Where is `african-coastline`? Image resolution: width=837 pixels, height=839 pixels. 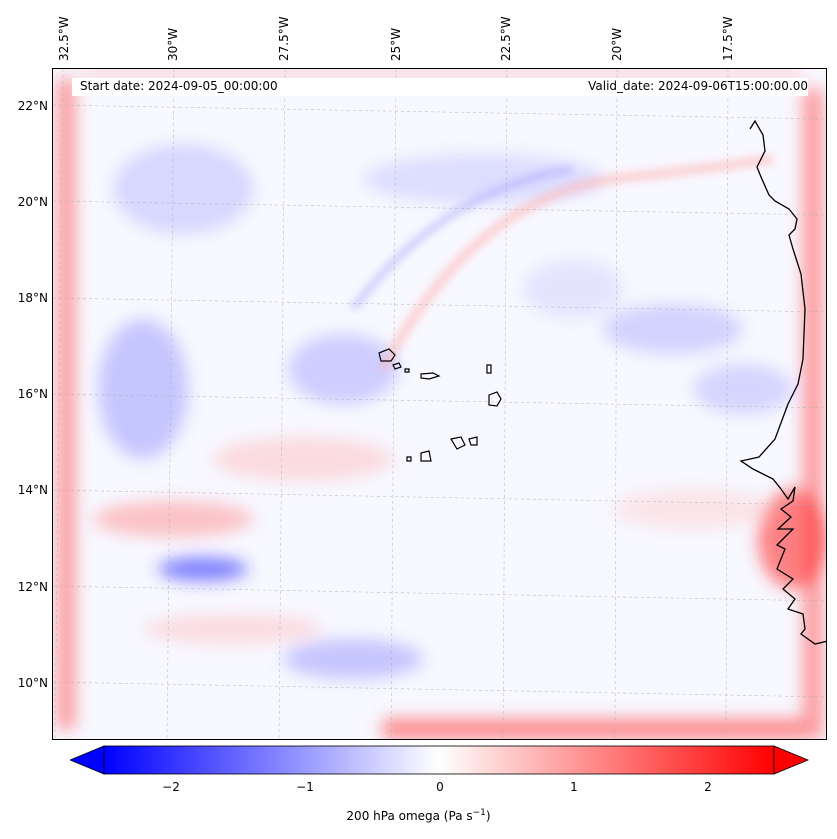 african-coastline is located at coordinates (782, 382).